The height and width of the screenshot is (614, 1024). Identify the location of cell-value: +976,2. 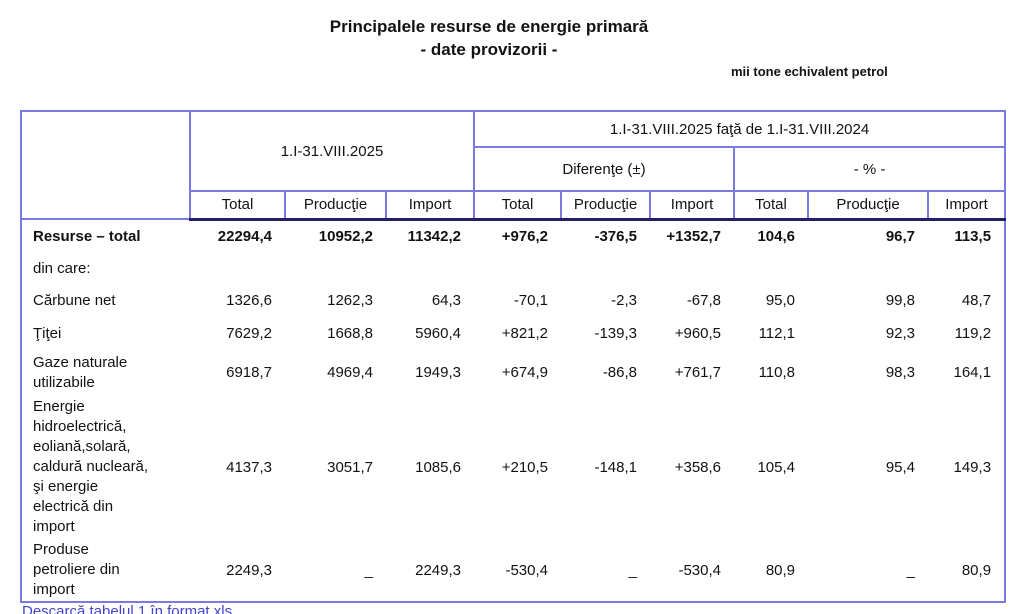
(525, 237).